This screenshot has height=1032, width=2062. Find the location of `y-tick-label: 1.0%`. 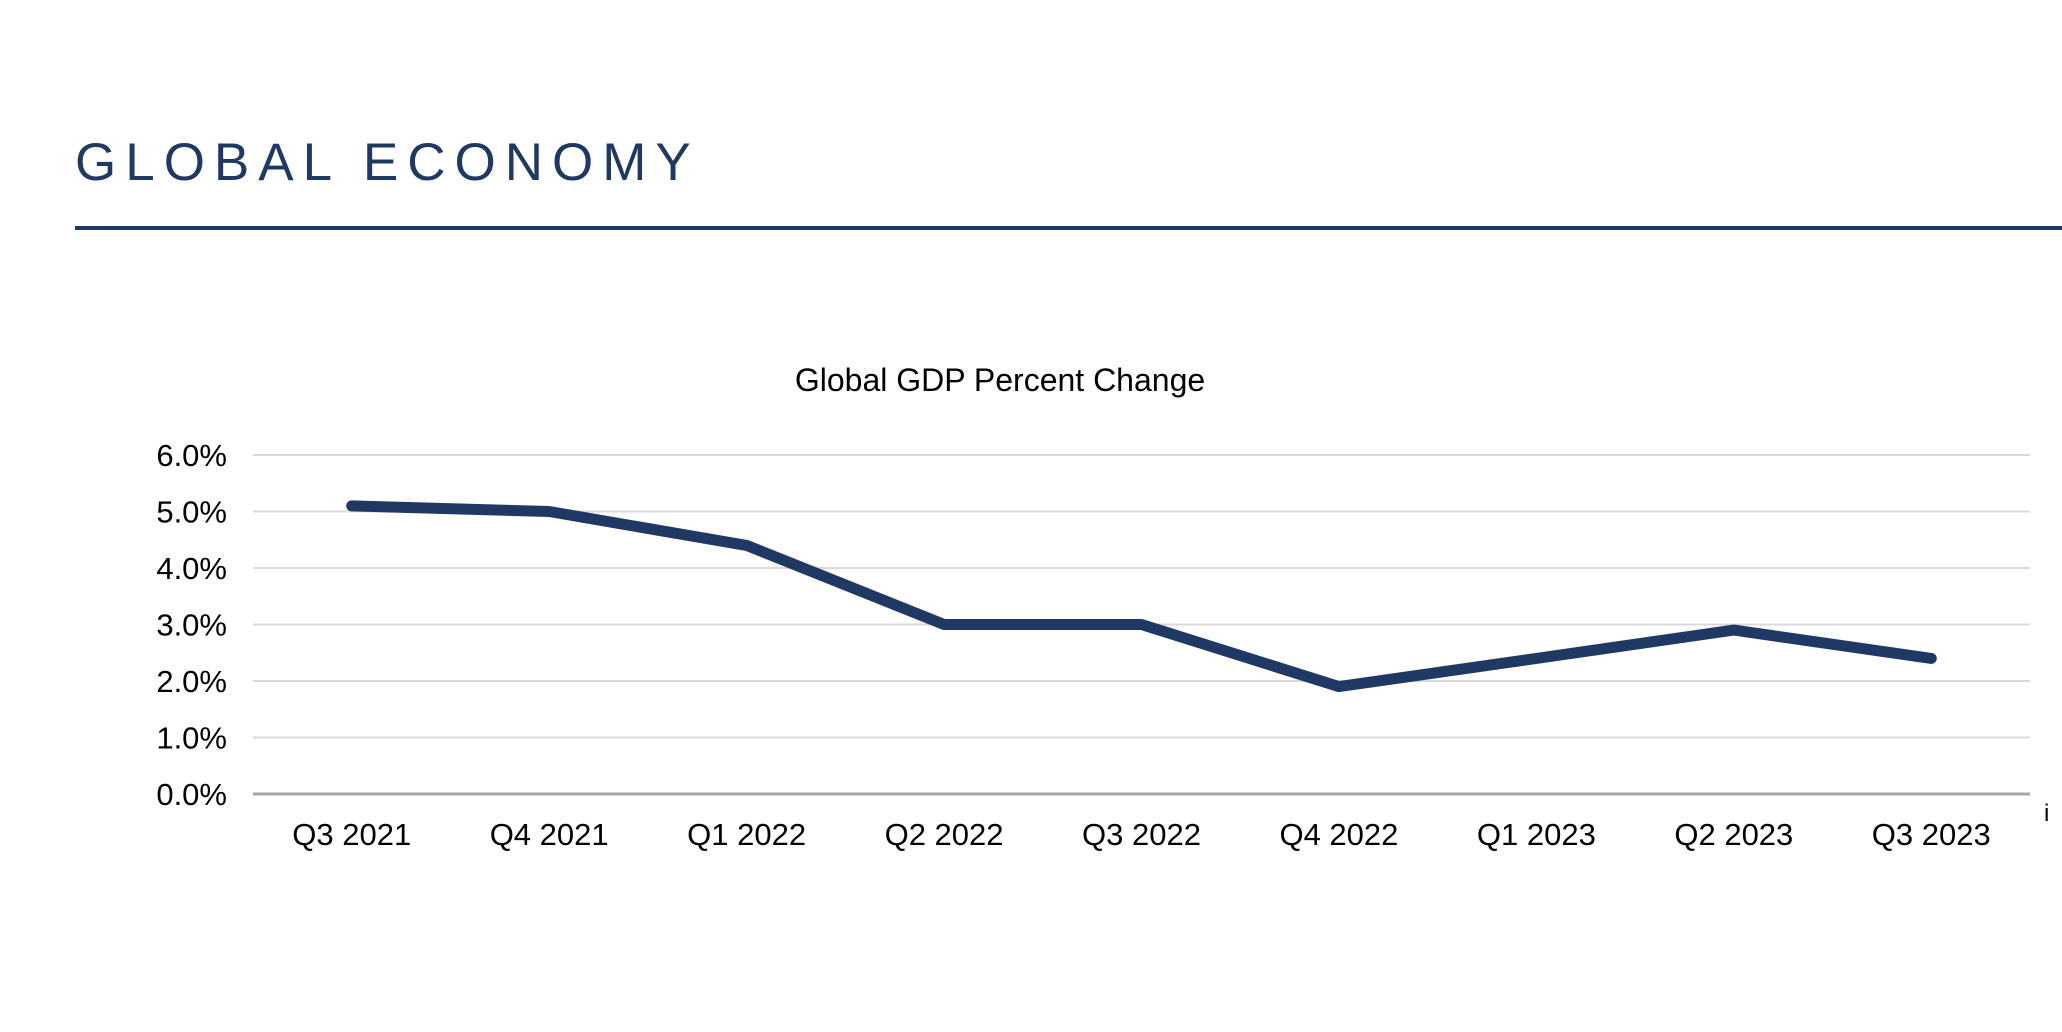

y-tick-label: 1.0% is located at coordinates (191, 738).